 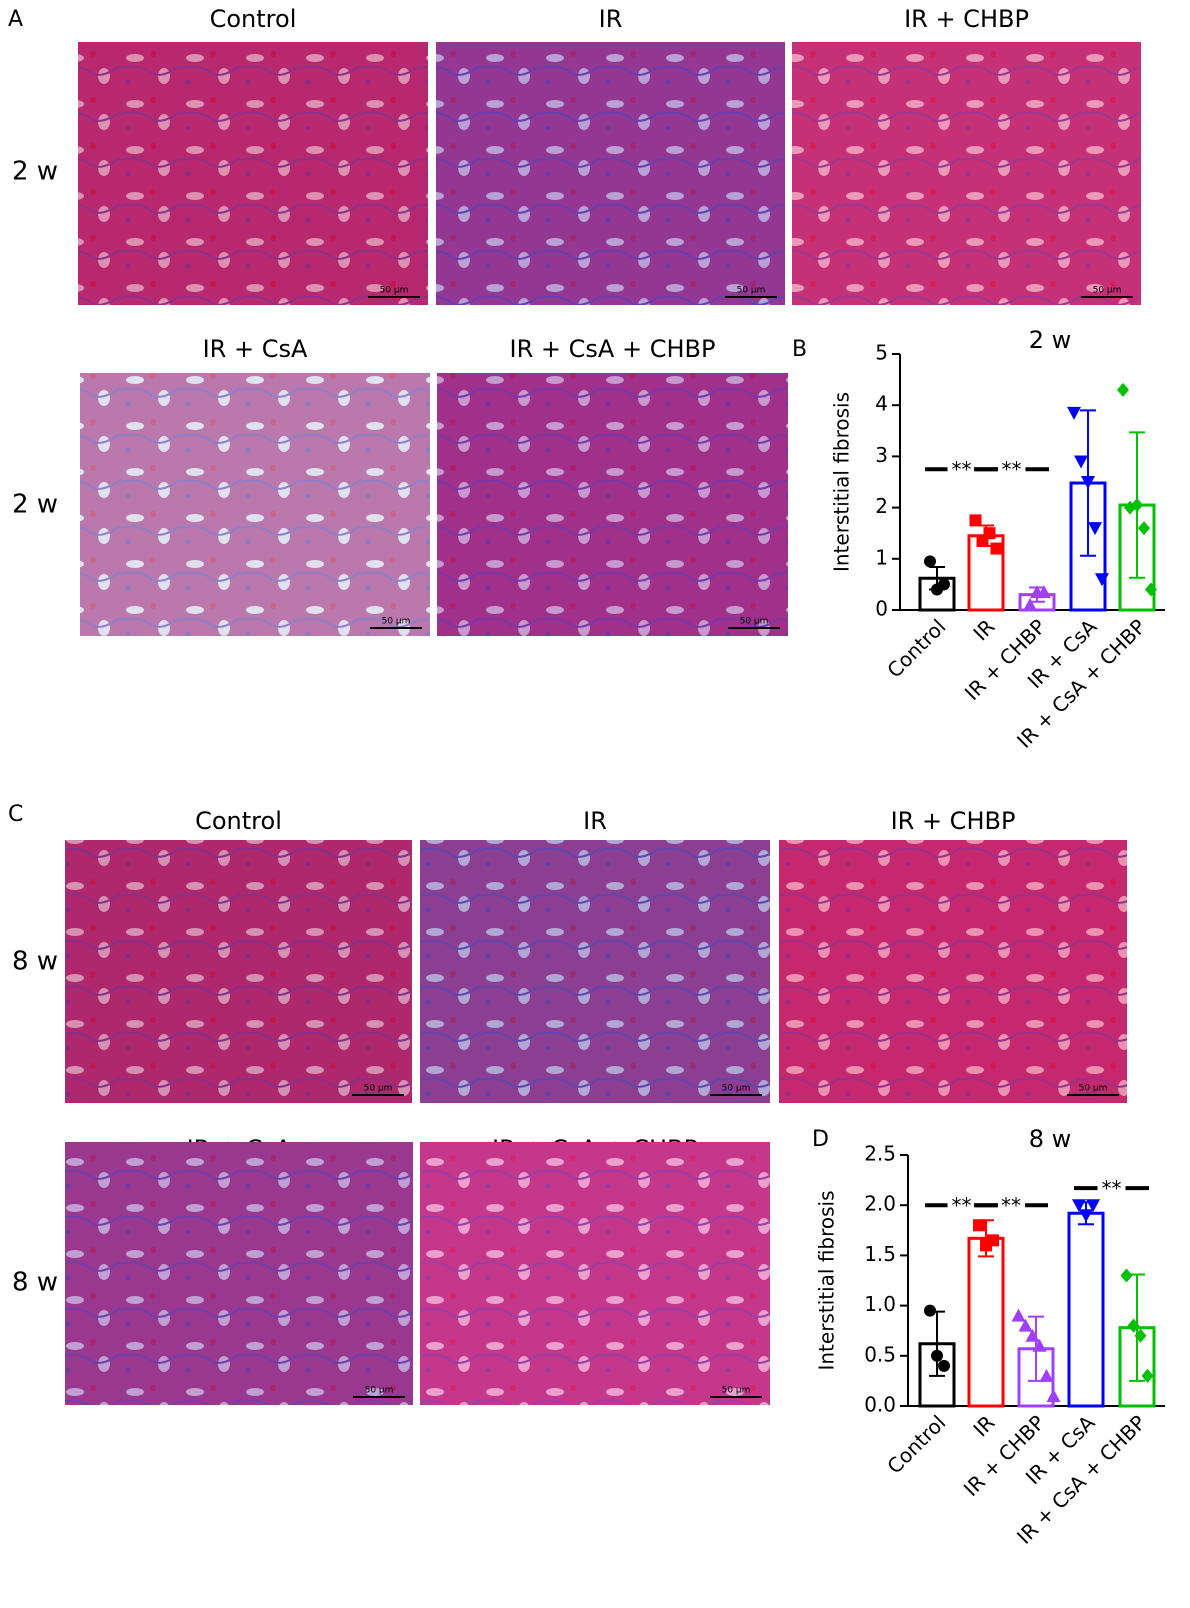 I want to click on y-tick-label: 2, so click(x=881, y=506).